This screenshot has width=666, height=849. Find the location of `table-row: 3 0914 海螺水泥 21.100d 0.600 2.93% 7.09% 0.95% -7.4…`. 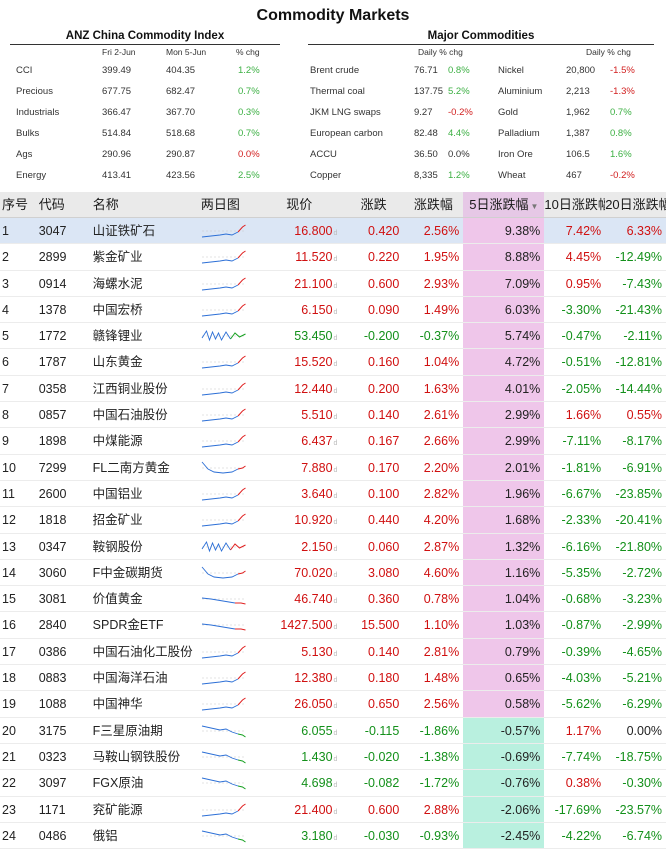

table-row: 3 0914 海螺水泥 21.100d 0.600 2.93% 7.09% 0.95% -7.4… is located at coordinates (333, 283).